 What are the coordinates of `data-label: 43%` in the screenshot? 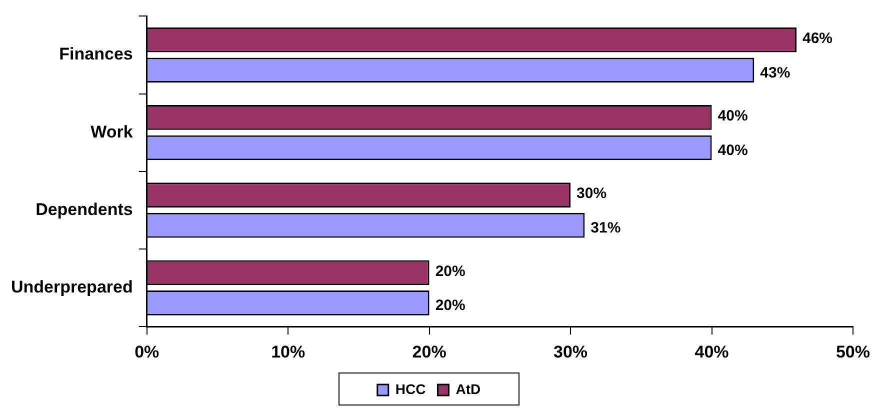 It's located at (775, 73).